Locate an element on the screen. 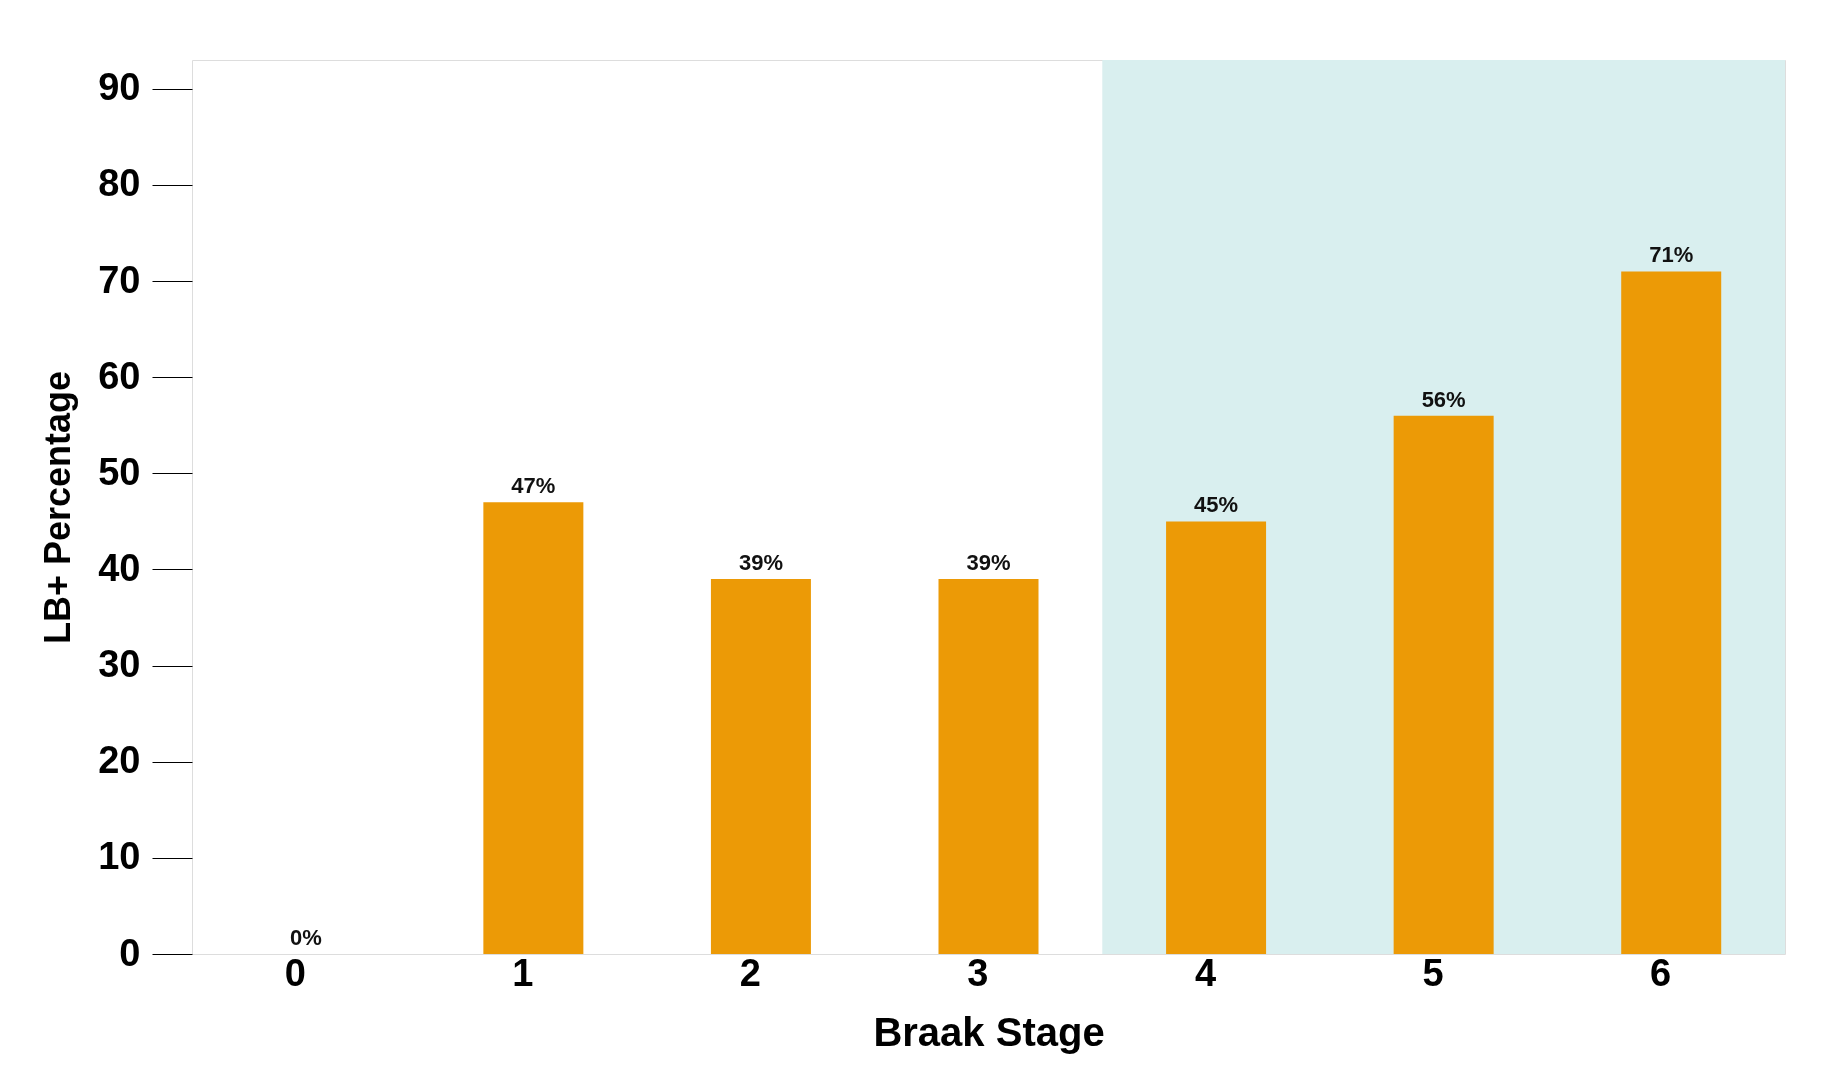 The image size is (1825, 1073). x-axis-title: Braak Stage is located at coordinates (989, 1031).